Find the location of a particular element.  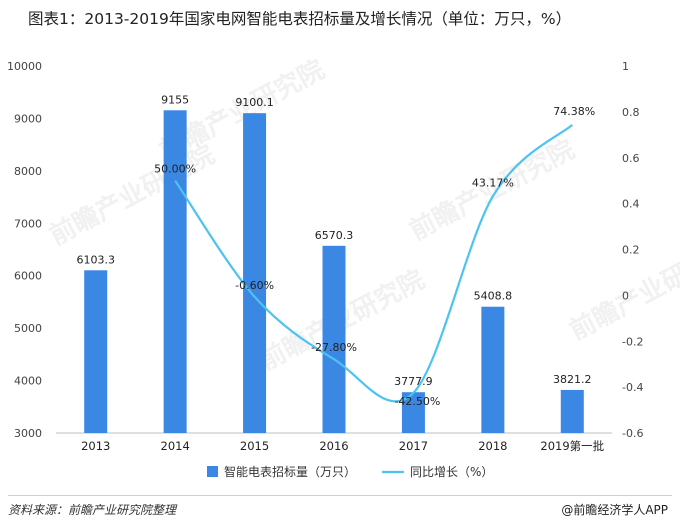

x-tick-label: 2018 is located at coordinates (492, 446).